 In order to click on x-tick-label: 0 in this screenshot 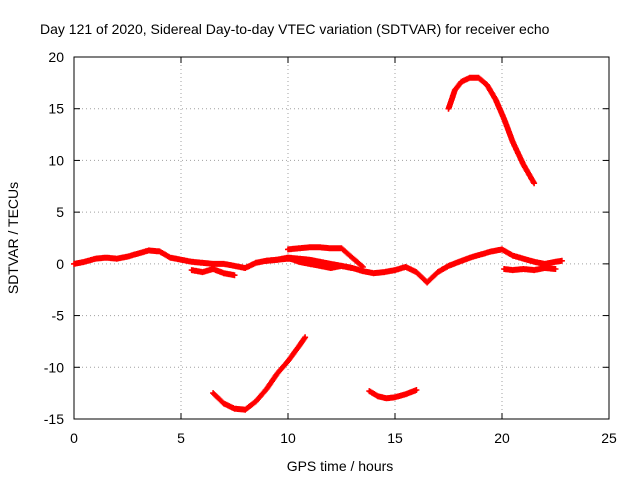, I will do `click(74, 438)`.